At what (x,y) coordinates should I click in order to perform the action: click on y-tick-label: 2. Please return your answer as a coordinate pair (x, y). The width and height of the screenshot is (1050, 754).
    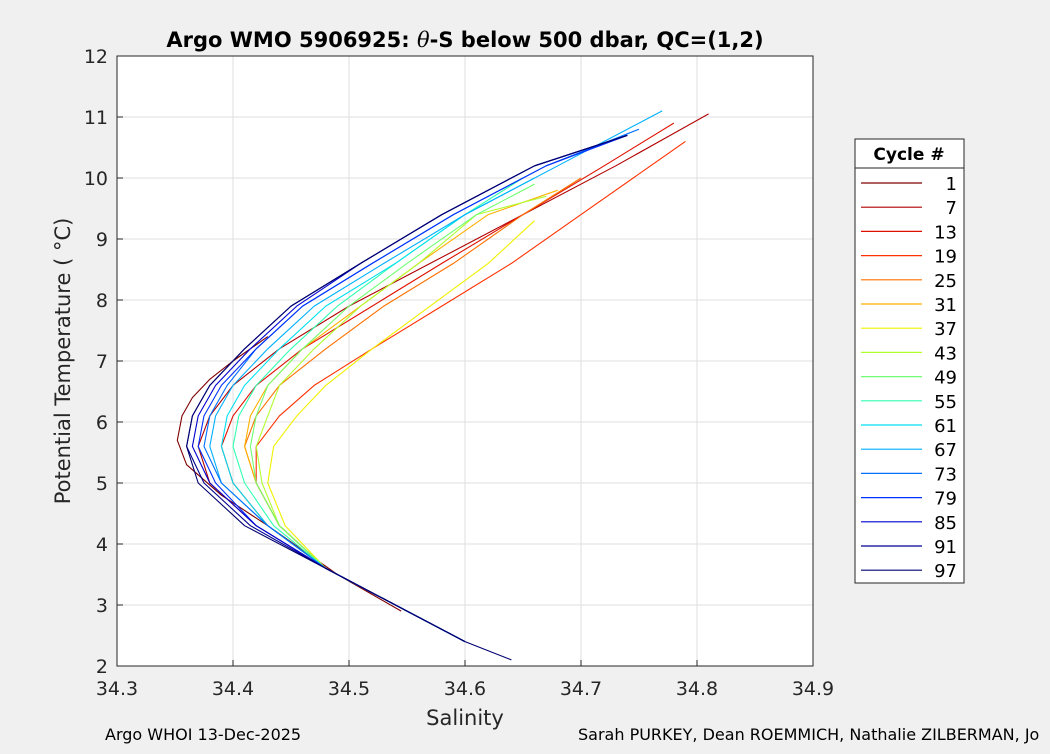
    Looking at the image, I should click on (102, 667).